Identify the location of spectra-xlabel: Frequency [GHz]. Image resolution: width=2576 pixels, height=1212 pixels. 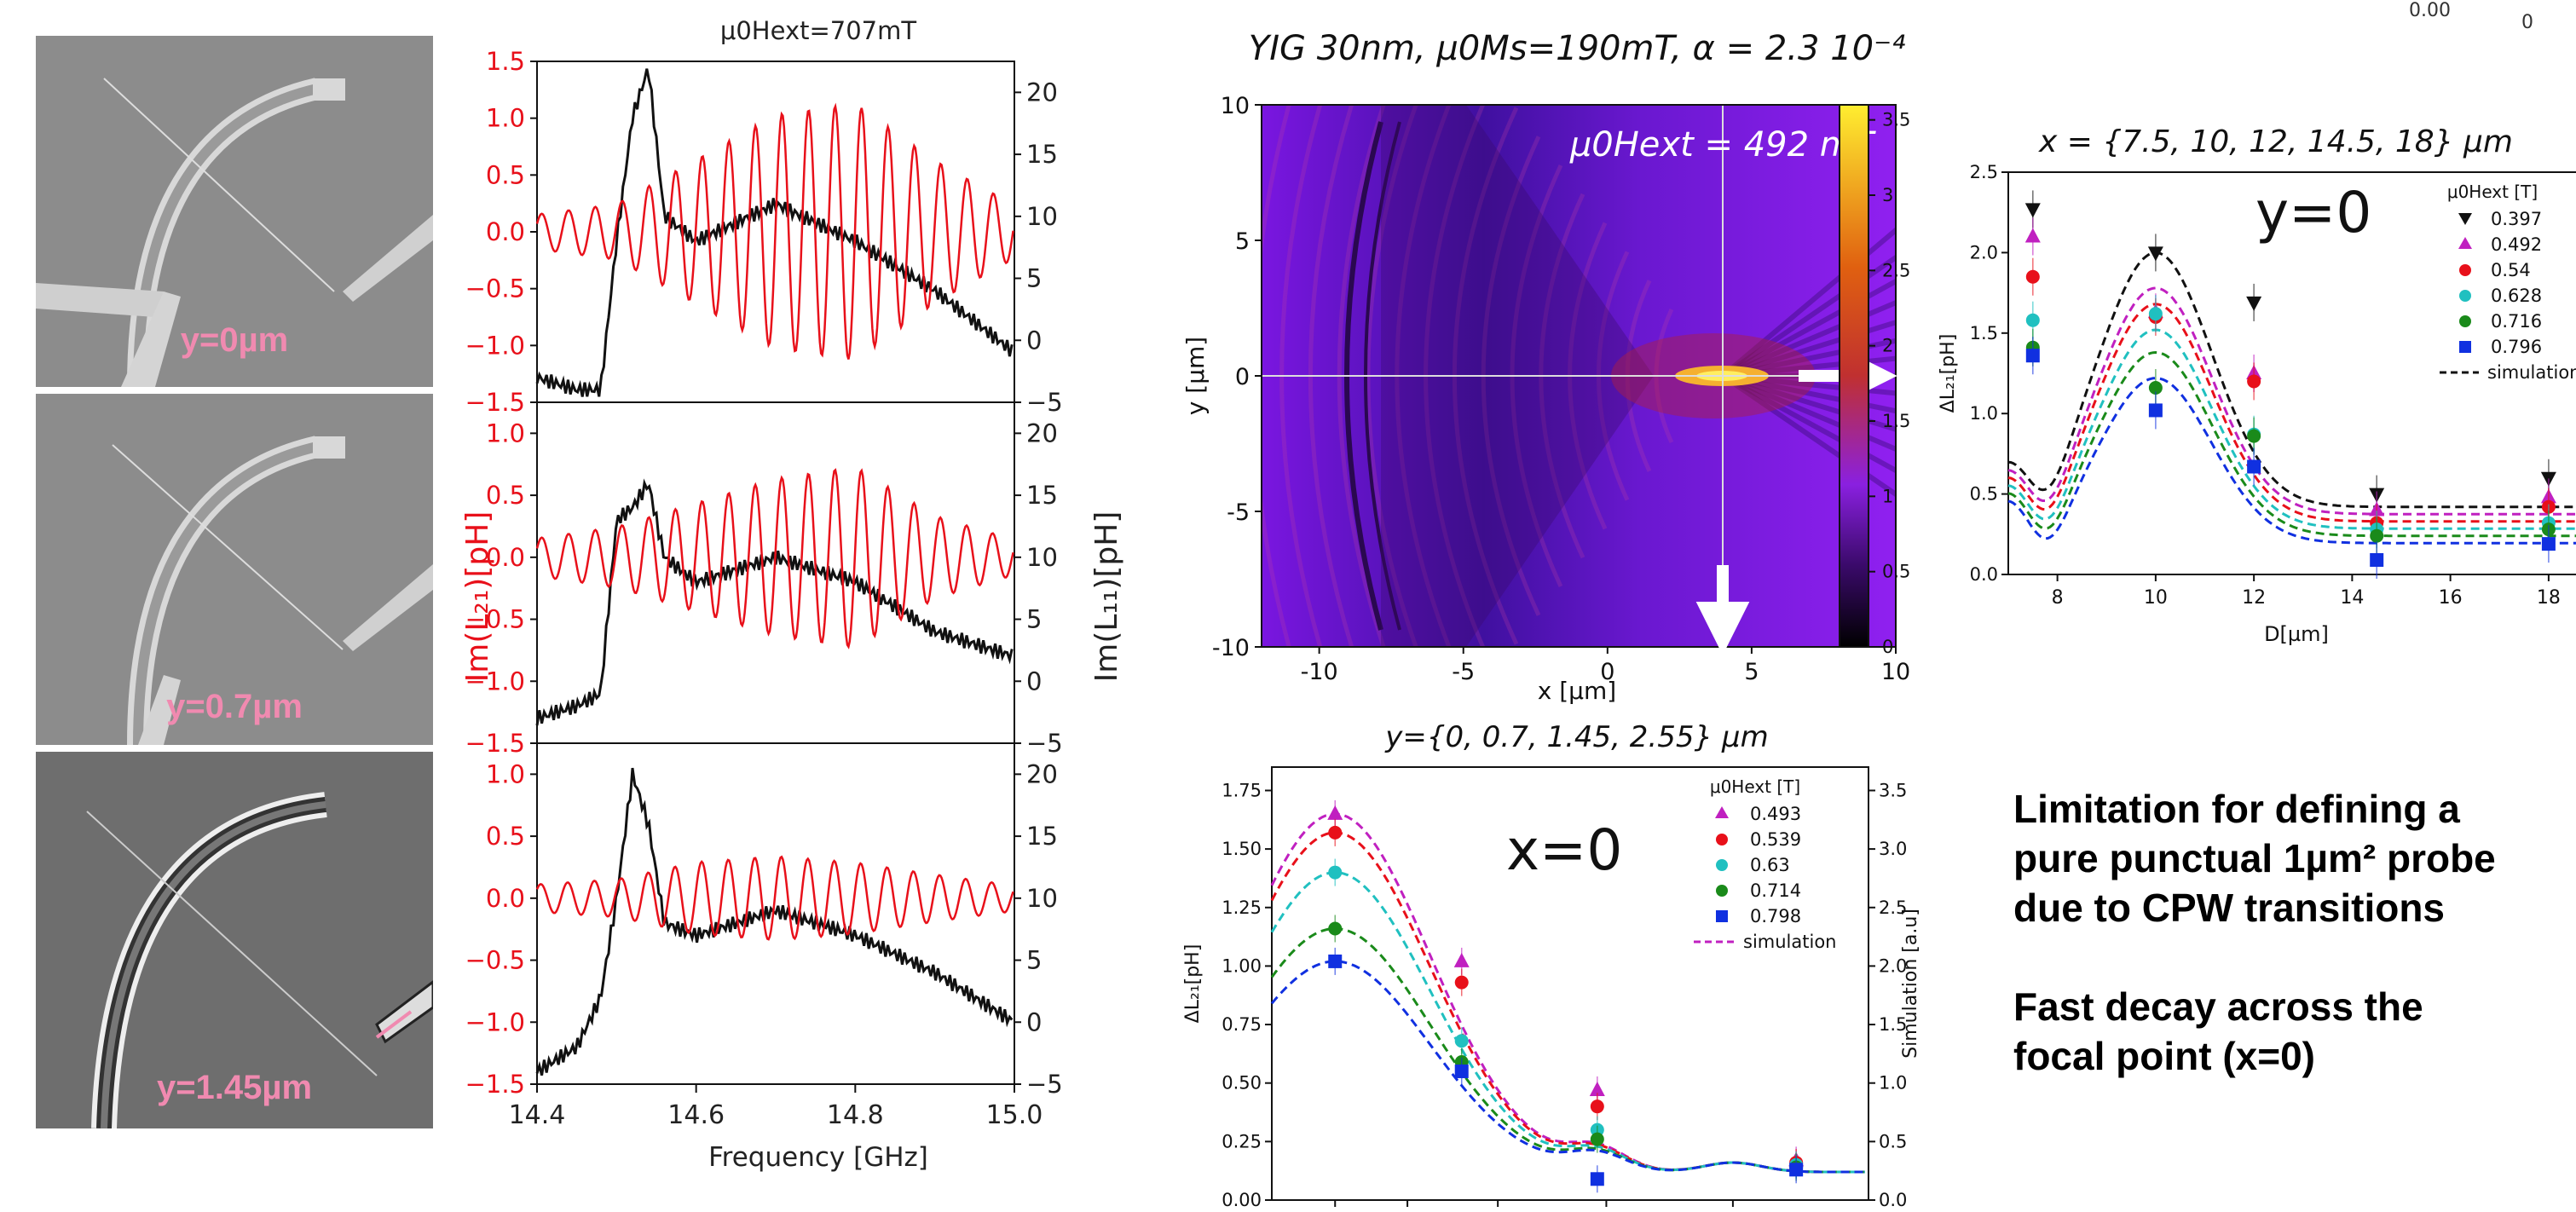
(818, 1157).